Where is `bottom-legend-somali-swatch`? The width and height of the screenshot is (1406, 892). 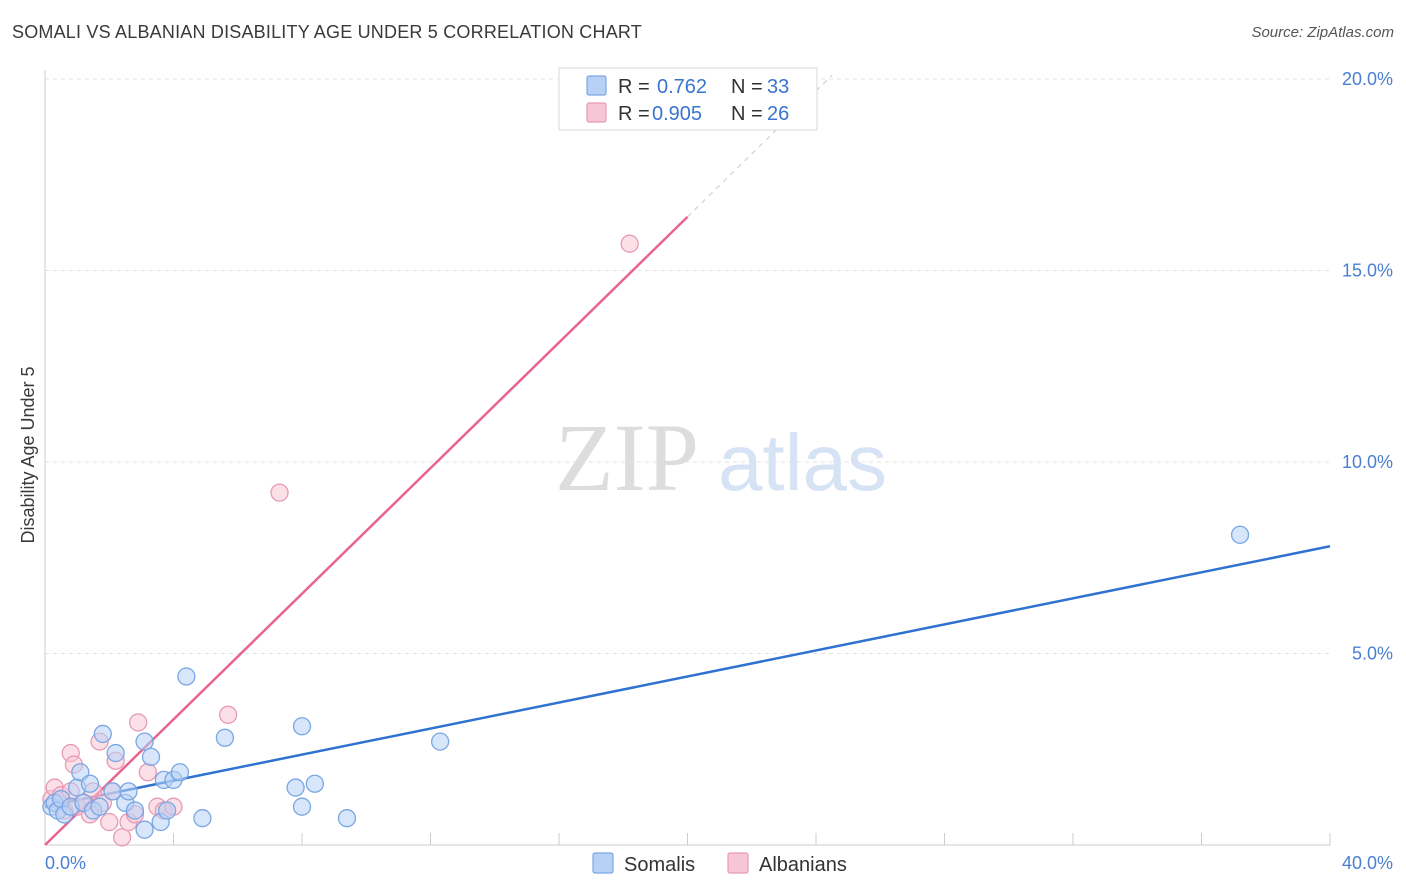
bottom-legend-somali-swatch is located at coordinates (603, 863).